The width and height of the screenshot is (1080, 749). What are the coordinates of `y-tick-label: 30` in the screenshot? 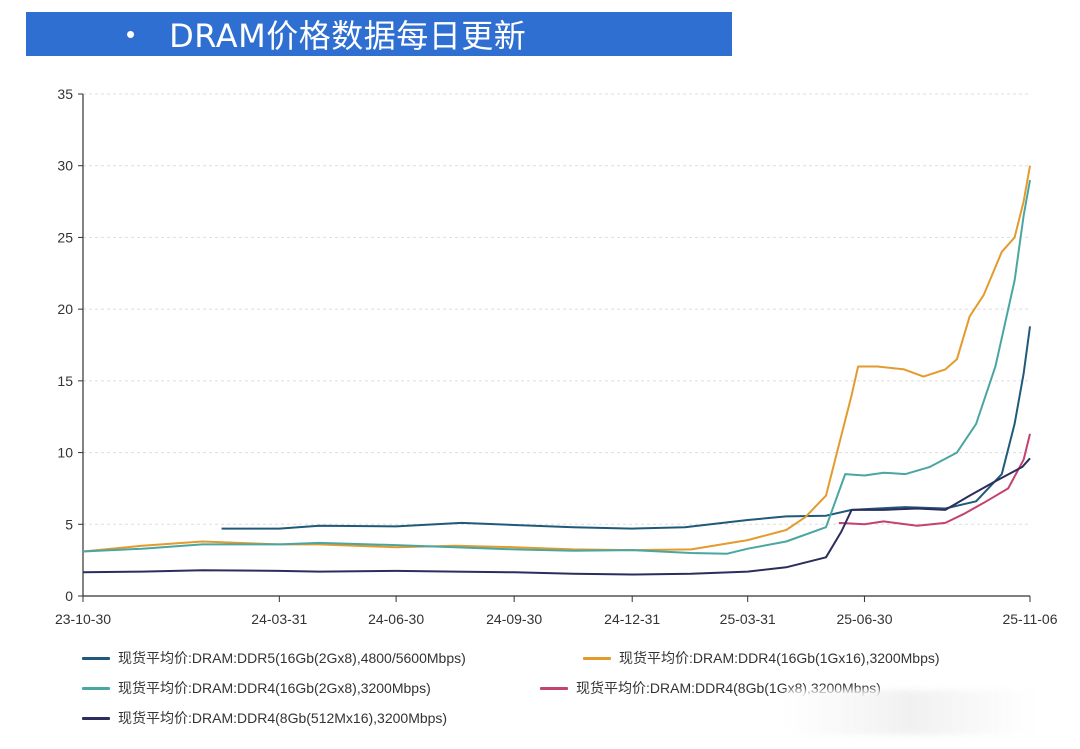 It's located at (65, 166).